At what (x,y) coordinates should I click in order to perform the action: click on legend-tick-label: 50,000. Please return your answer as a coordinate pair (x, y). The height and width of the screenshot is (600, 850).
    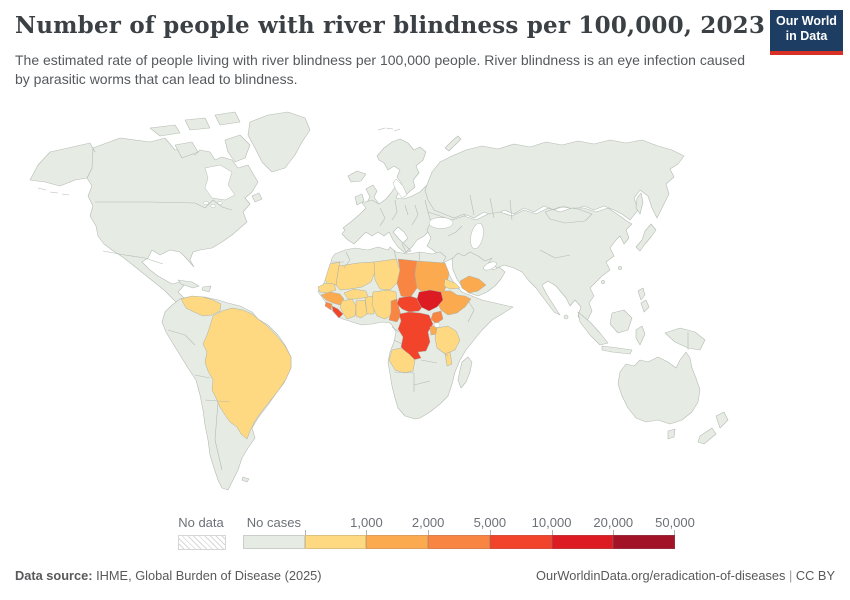
    Looking at the image, I should click on (675, 522).